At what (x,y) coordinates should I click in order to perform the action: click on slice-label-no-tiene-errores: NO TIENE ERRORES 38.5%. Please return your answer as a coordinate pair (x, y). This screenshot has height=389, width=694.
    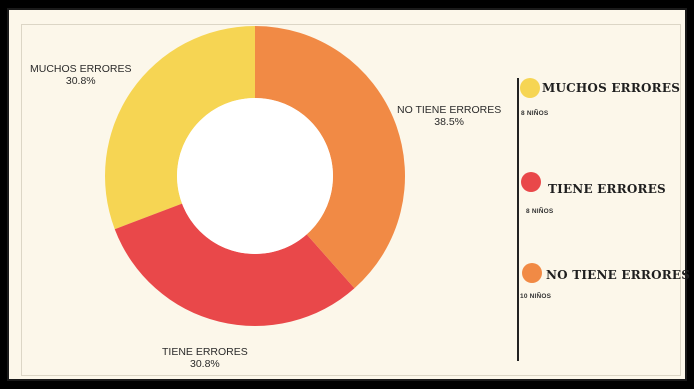
    Looking at the image, I should click on (449, 116).